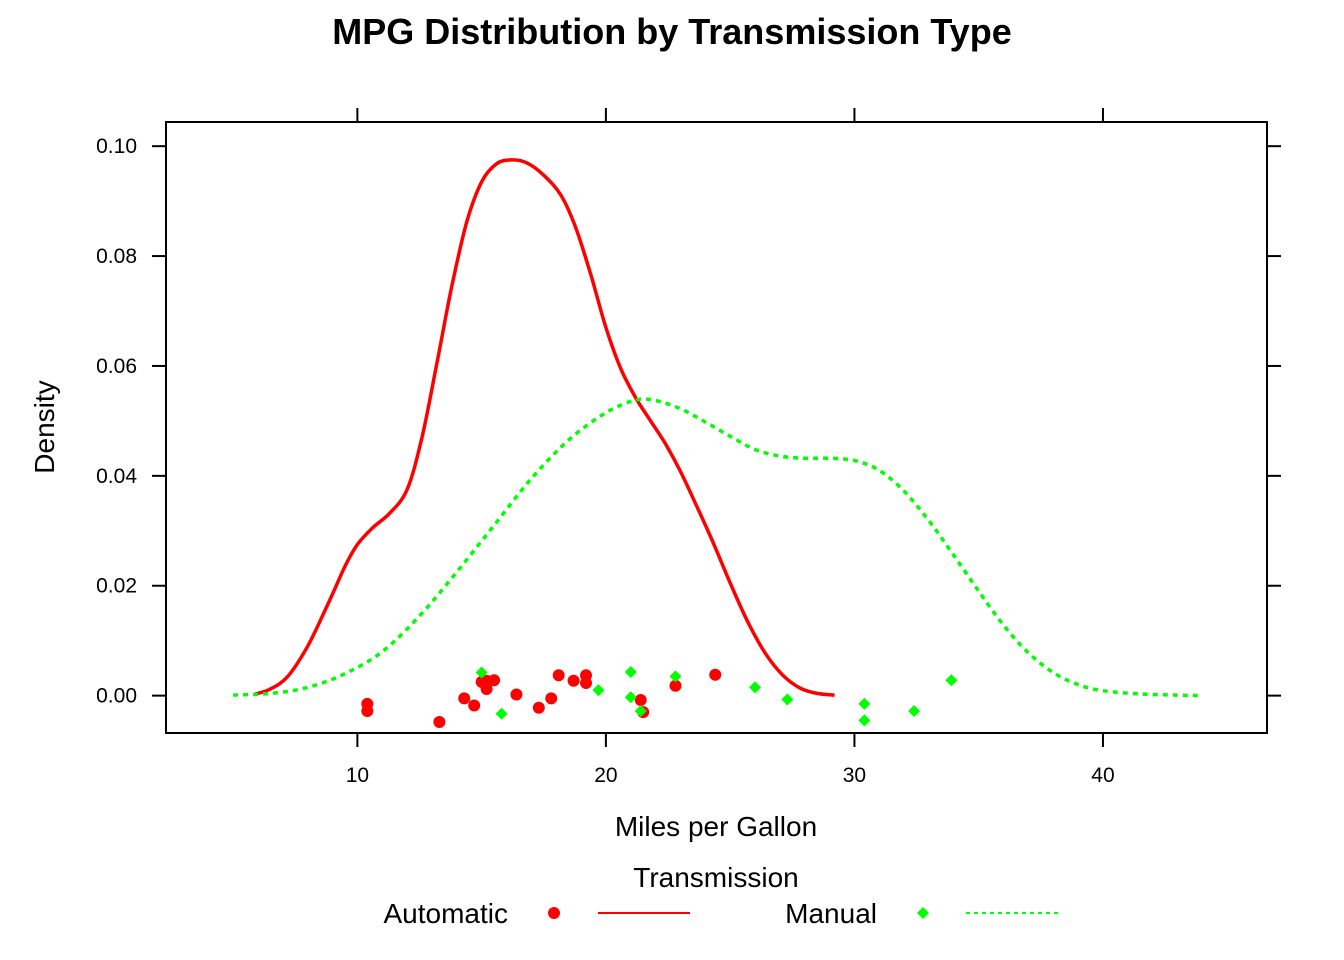 The image size is (1344, 960). Describe the element at coordinates (605, 775) in the screenshot. I see `x-tick-label: 20` at that location.